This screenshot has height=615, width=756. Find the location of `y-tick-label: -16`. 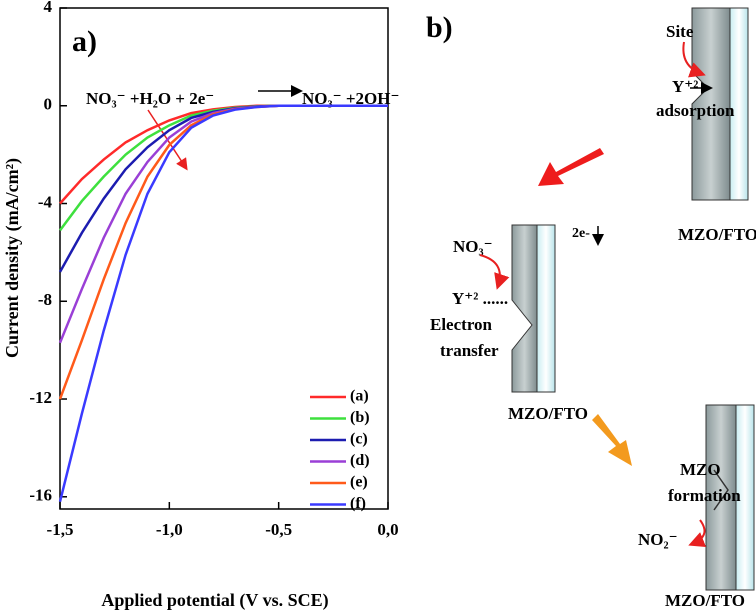

y-tick-label: -16 is located at coordinates (40, 495).